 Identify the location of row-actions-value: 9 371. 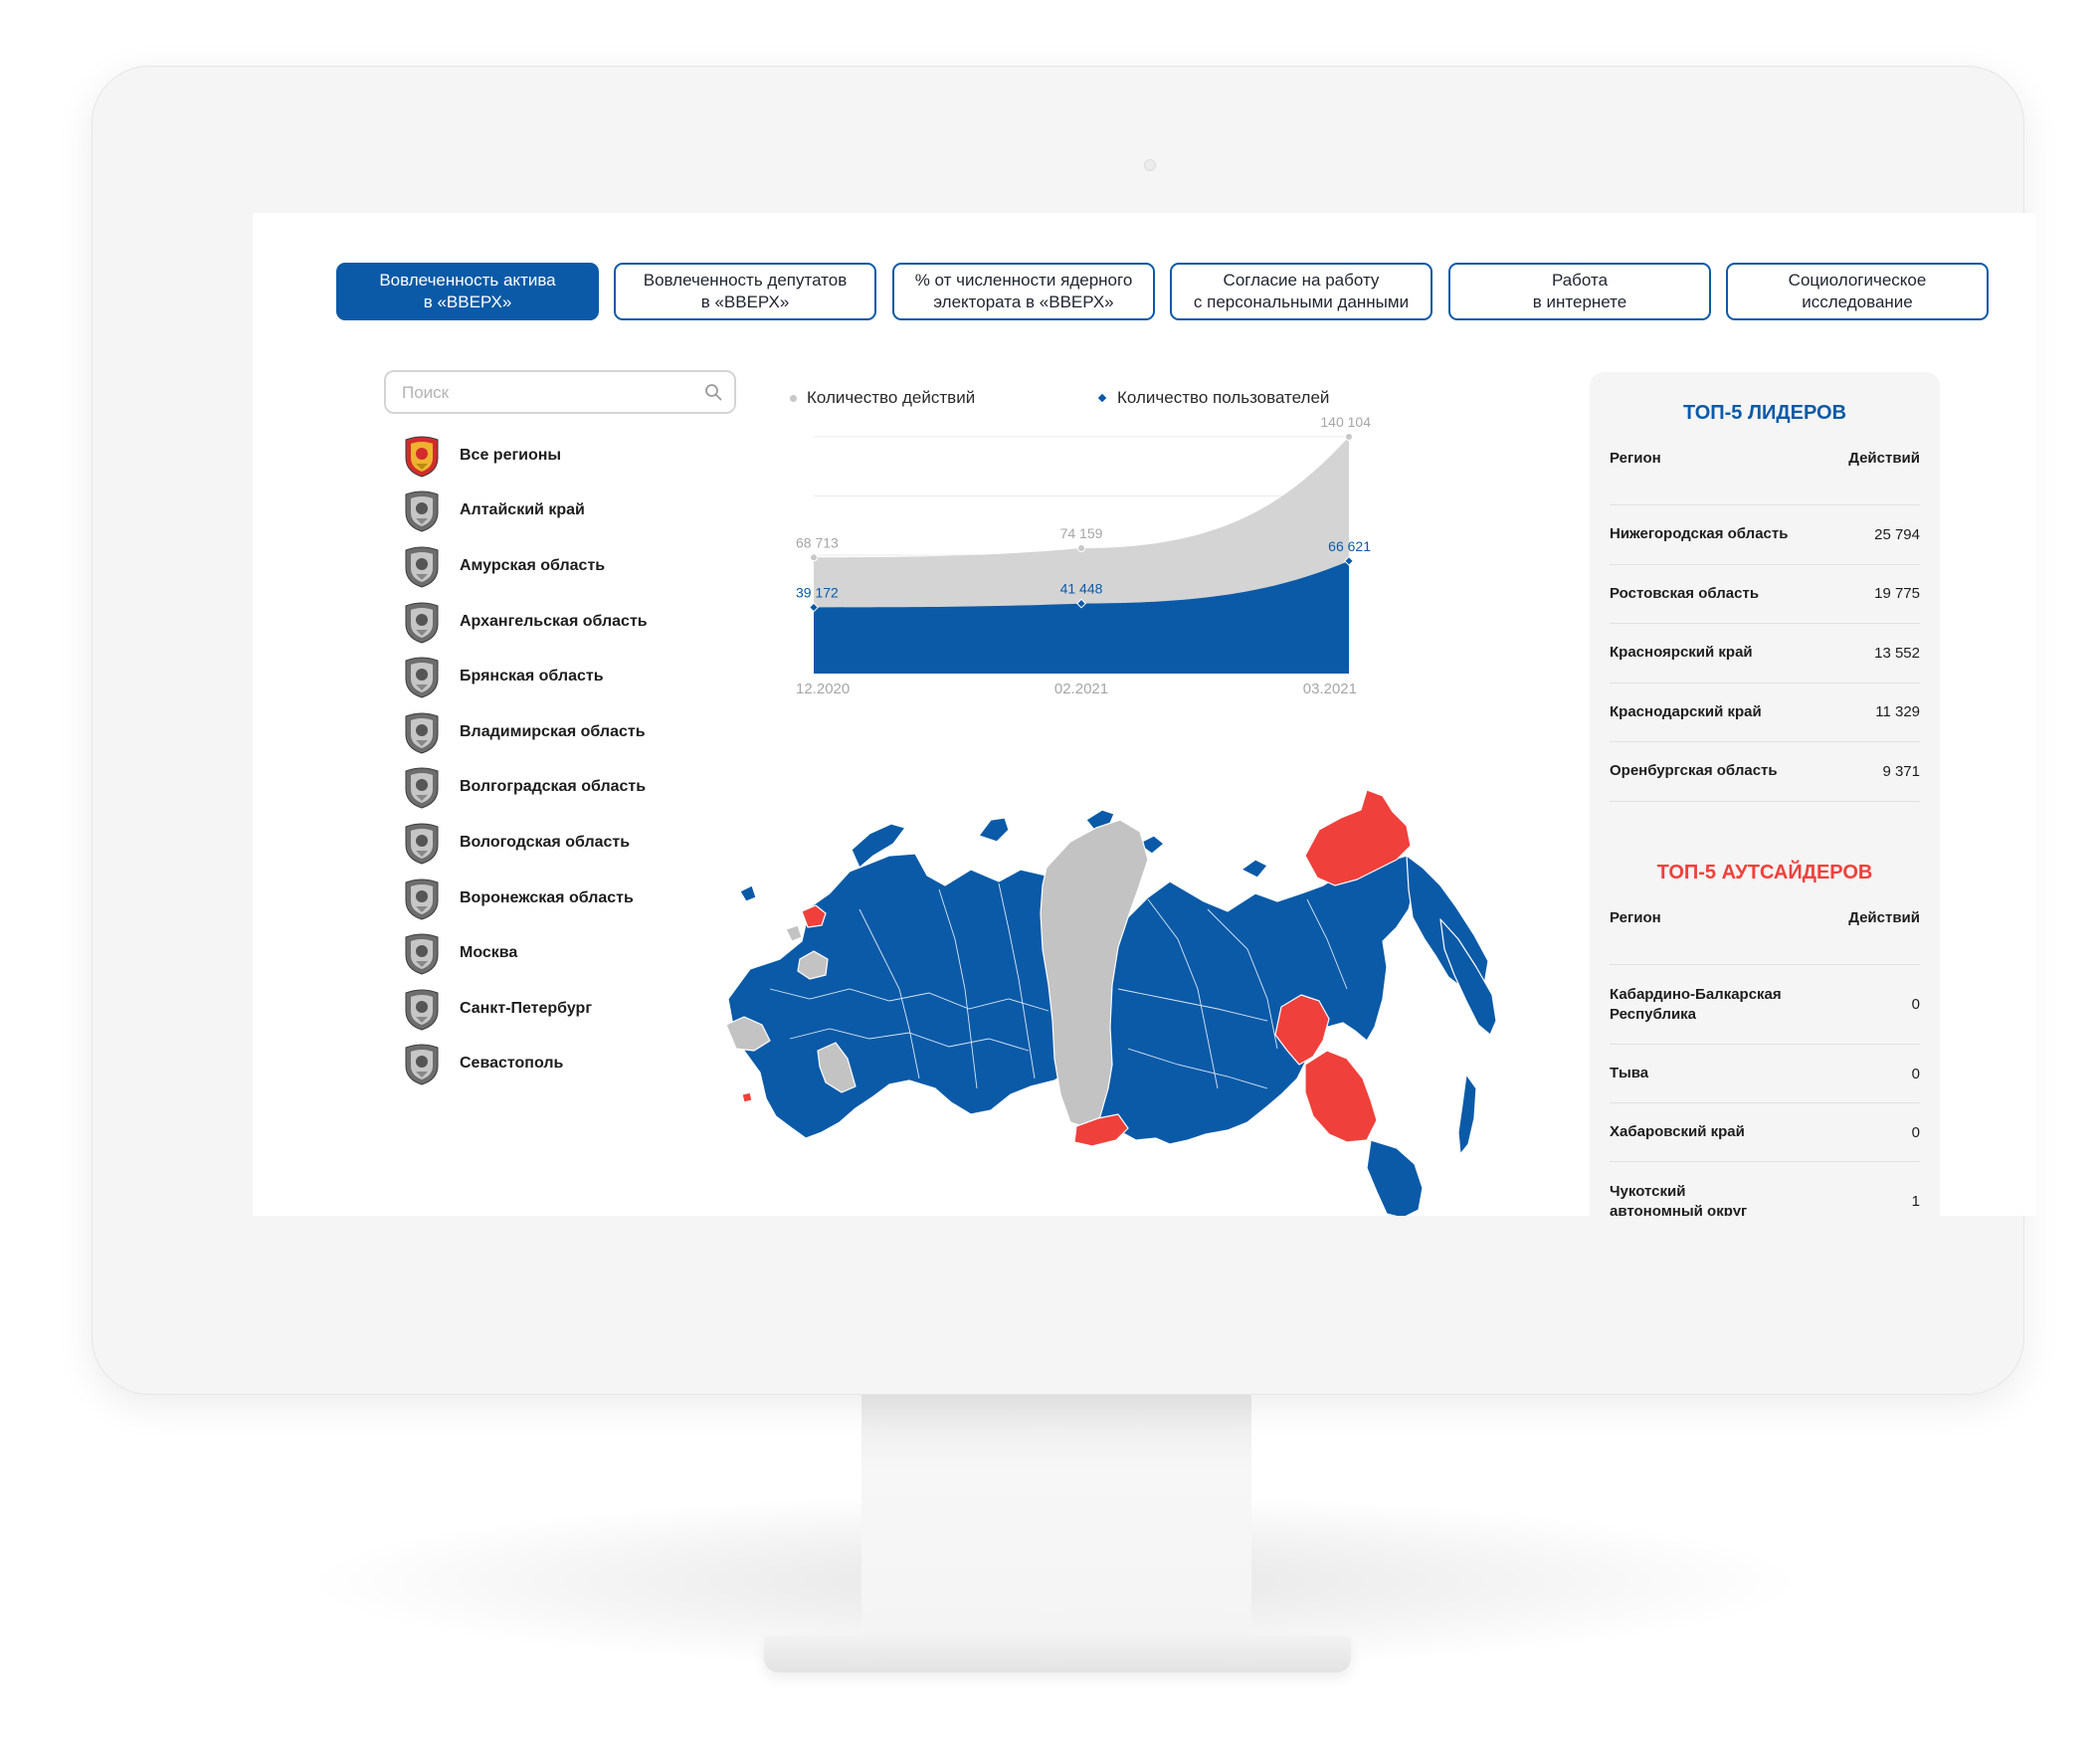
(1901, 771).